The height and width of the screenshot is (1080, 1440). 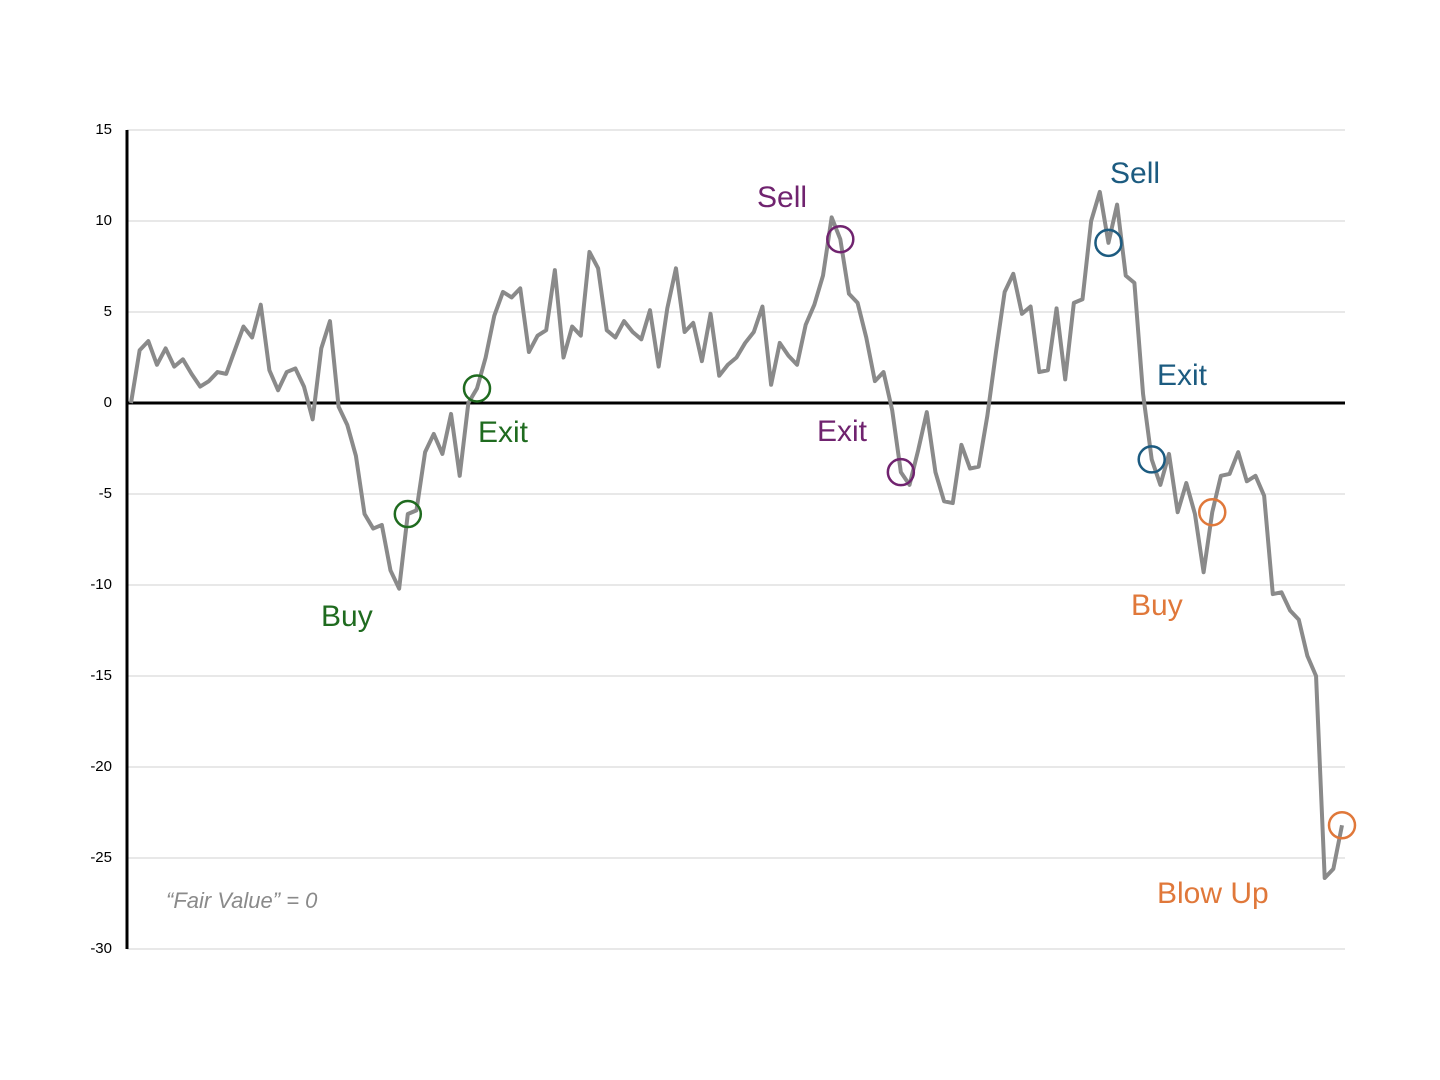 What do you see at coordinates (105, 493) in the screenshot?
I see `y-tick-label: -5` at bounding box center [105, 493].